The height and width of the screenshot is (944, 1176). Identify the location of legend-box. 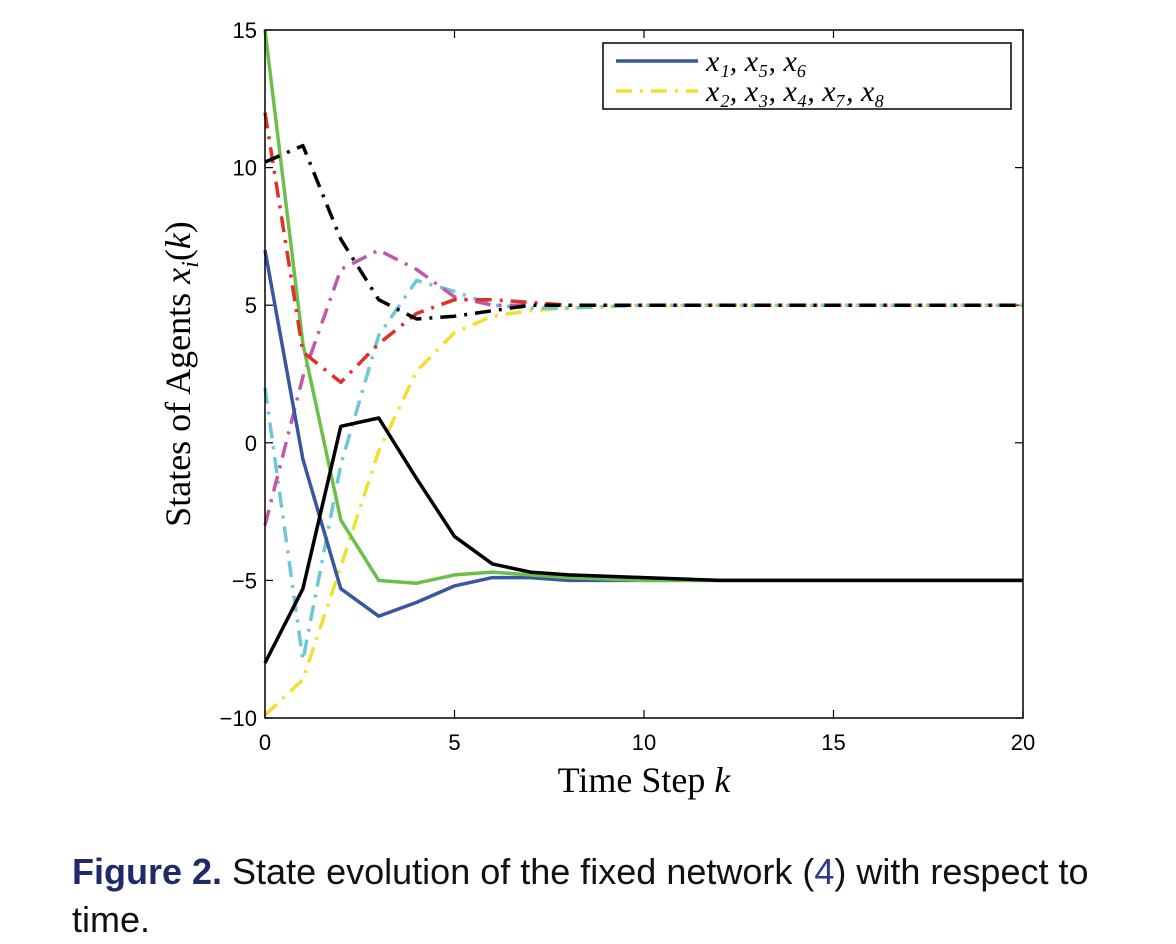
(807, 76).